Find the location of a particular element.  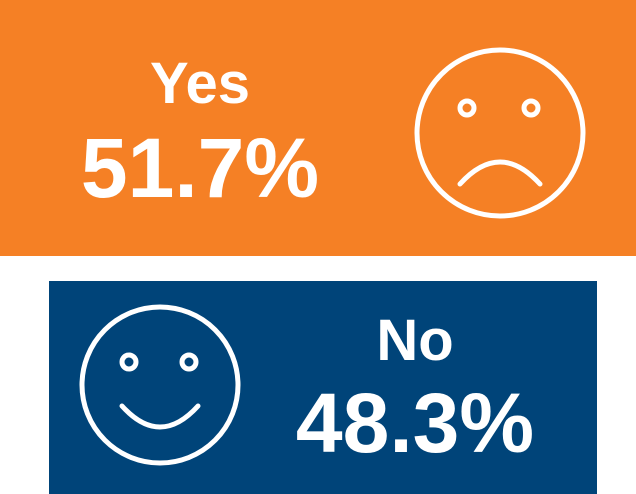

happy-face-icon is located at coordinates (160, 385).